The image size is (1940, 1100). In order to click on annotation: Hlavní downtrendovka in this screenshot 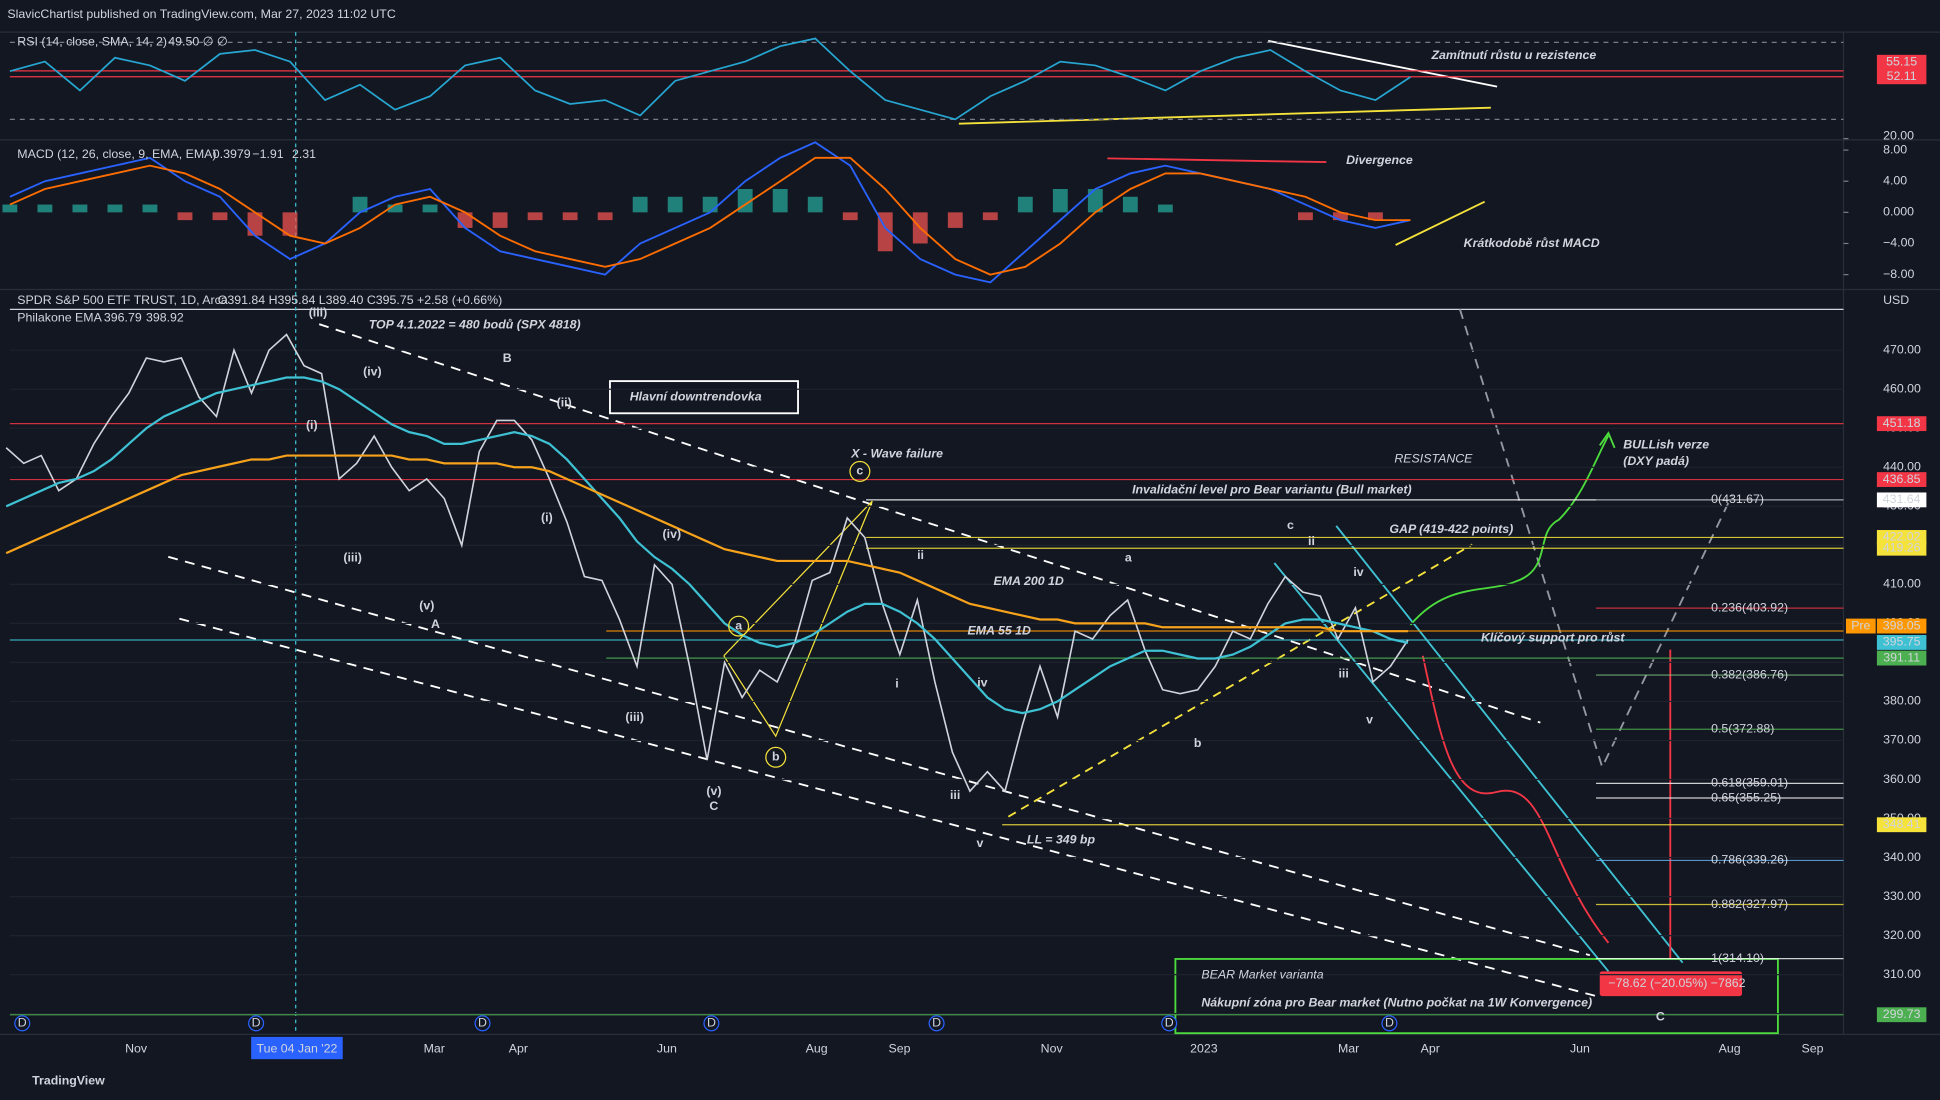, I will do `click(696, 396)`.